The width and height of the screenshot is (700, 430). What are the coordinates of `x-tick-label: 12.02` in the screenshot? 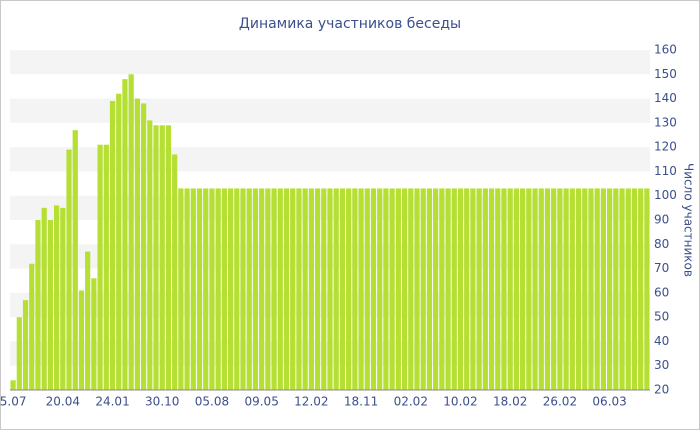 It's located at (311, 402).